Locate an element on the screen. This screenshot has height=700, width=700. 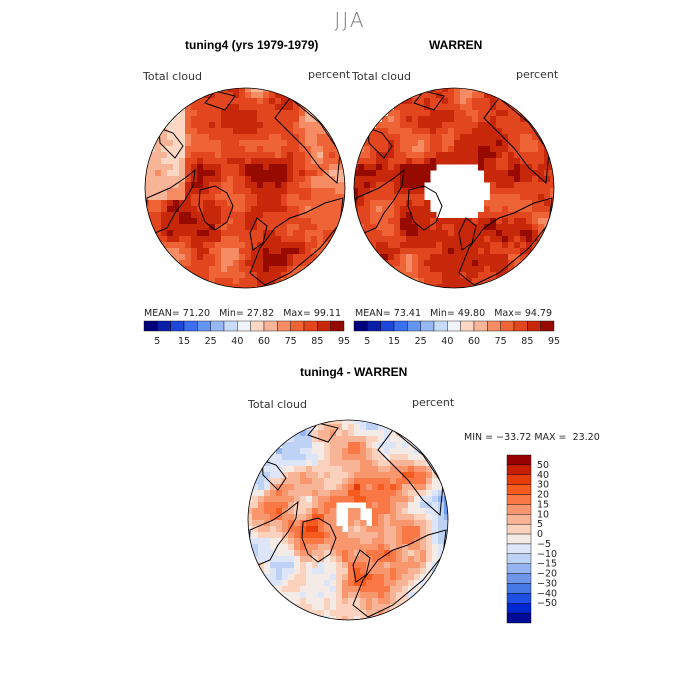
map1-field is located at coordinates (245, 188).